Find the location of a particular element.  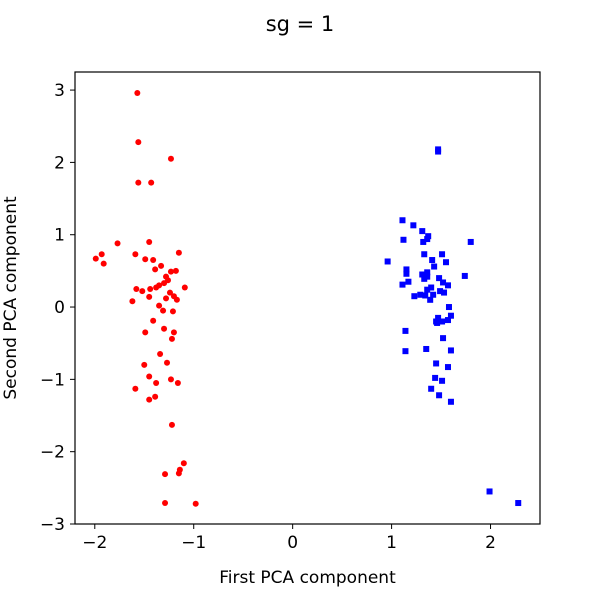

y-tick-label: −3 is located at coordinates (52, 525).